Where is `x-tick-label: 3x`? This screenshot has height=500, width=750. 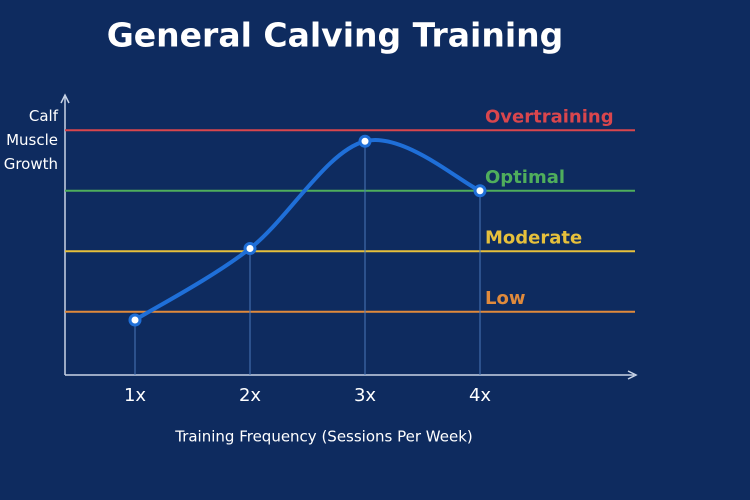 x-tick-label: 3x is located at coordinates (365, 395).